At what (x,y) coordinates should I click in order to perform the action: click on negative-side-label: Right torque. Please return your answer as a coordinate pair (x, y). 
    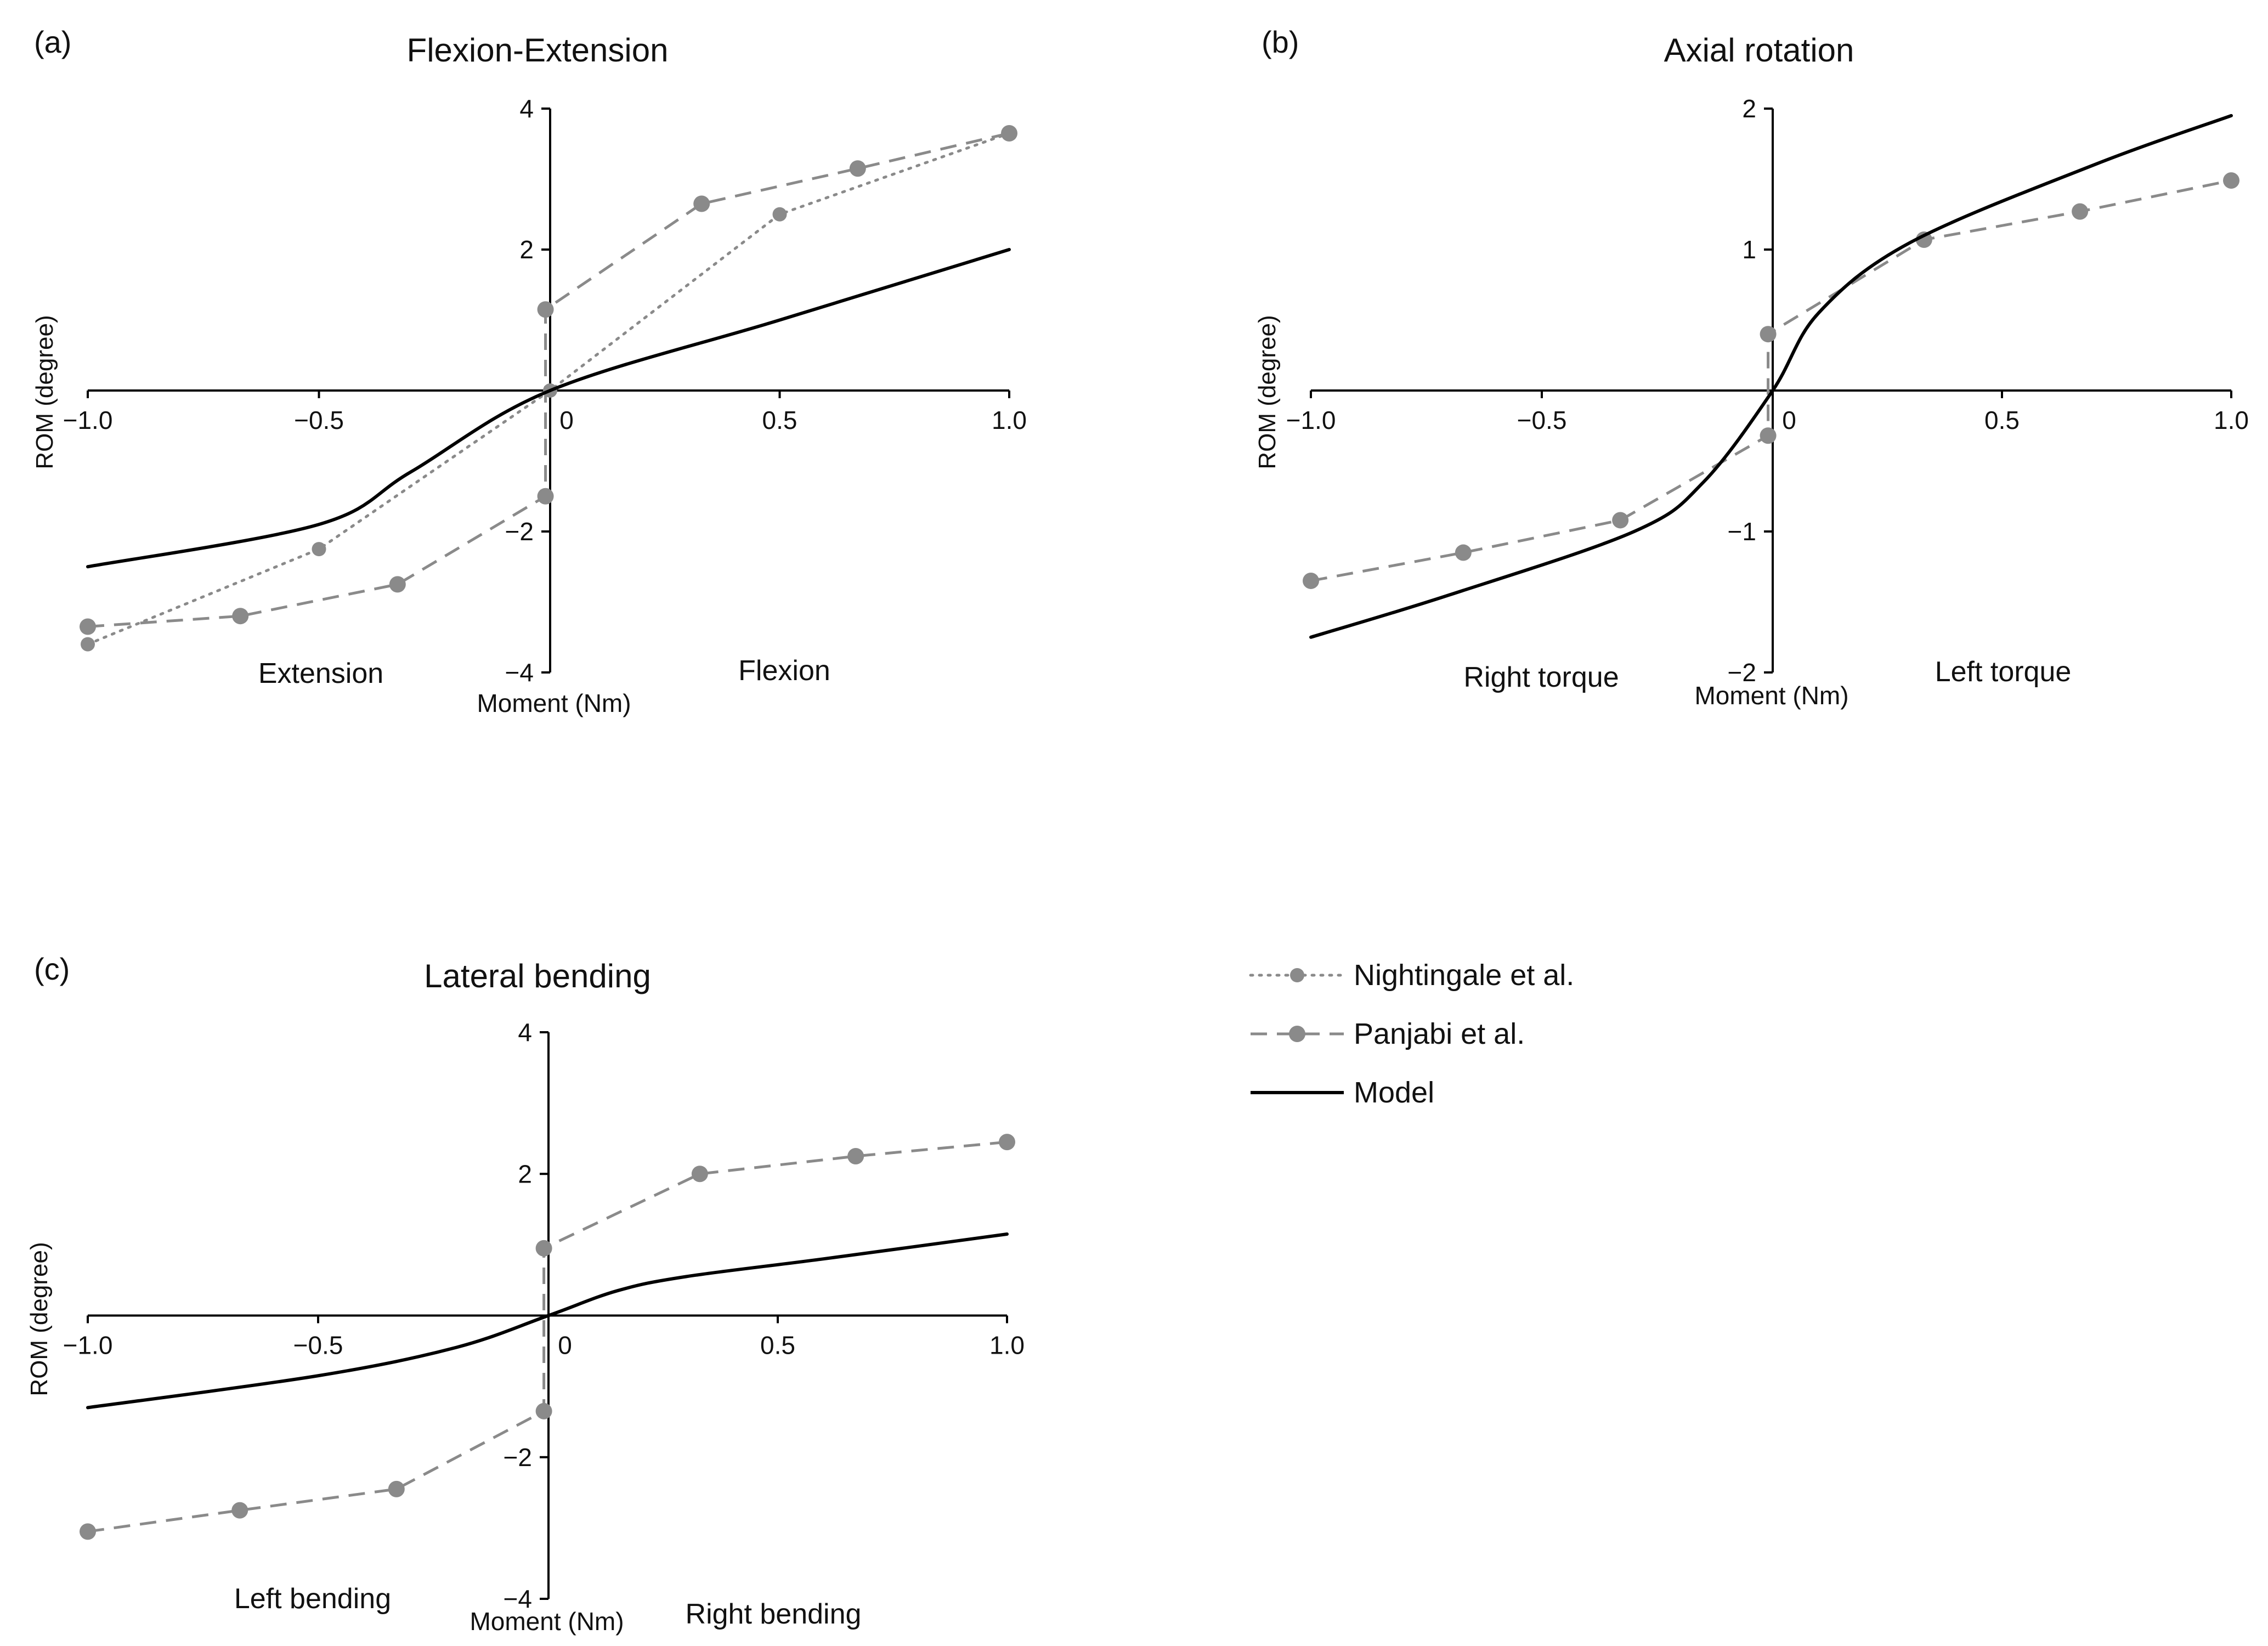
    Looking at the image, I should click on (1541, 677).